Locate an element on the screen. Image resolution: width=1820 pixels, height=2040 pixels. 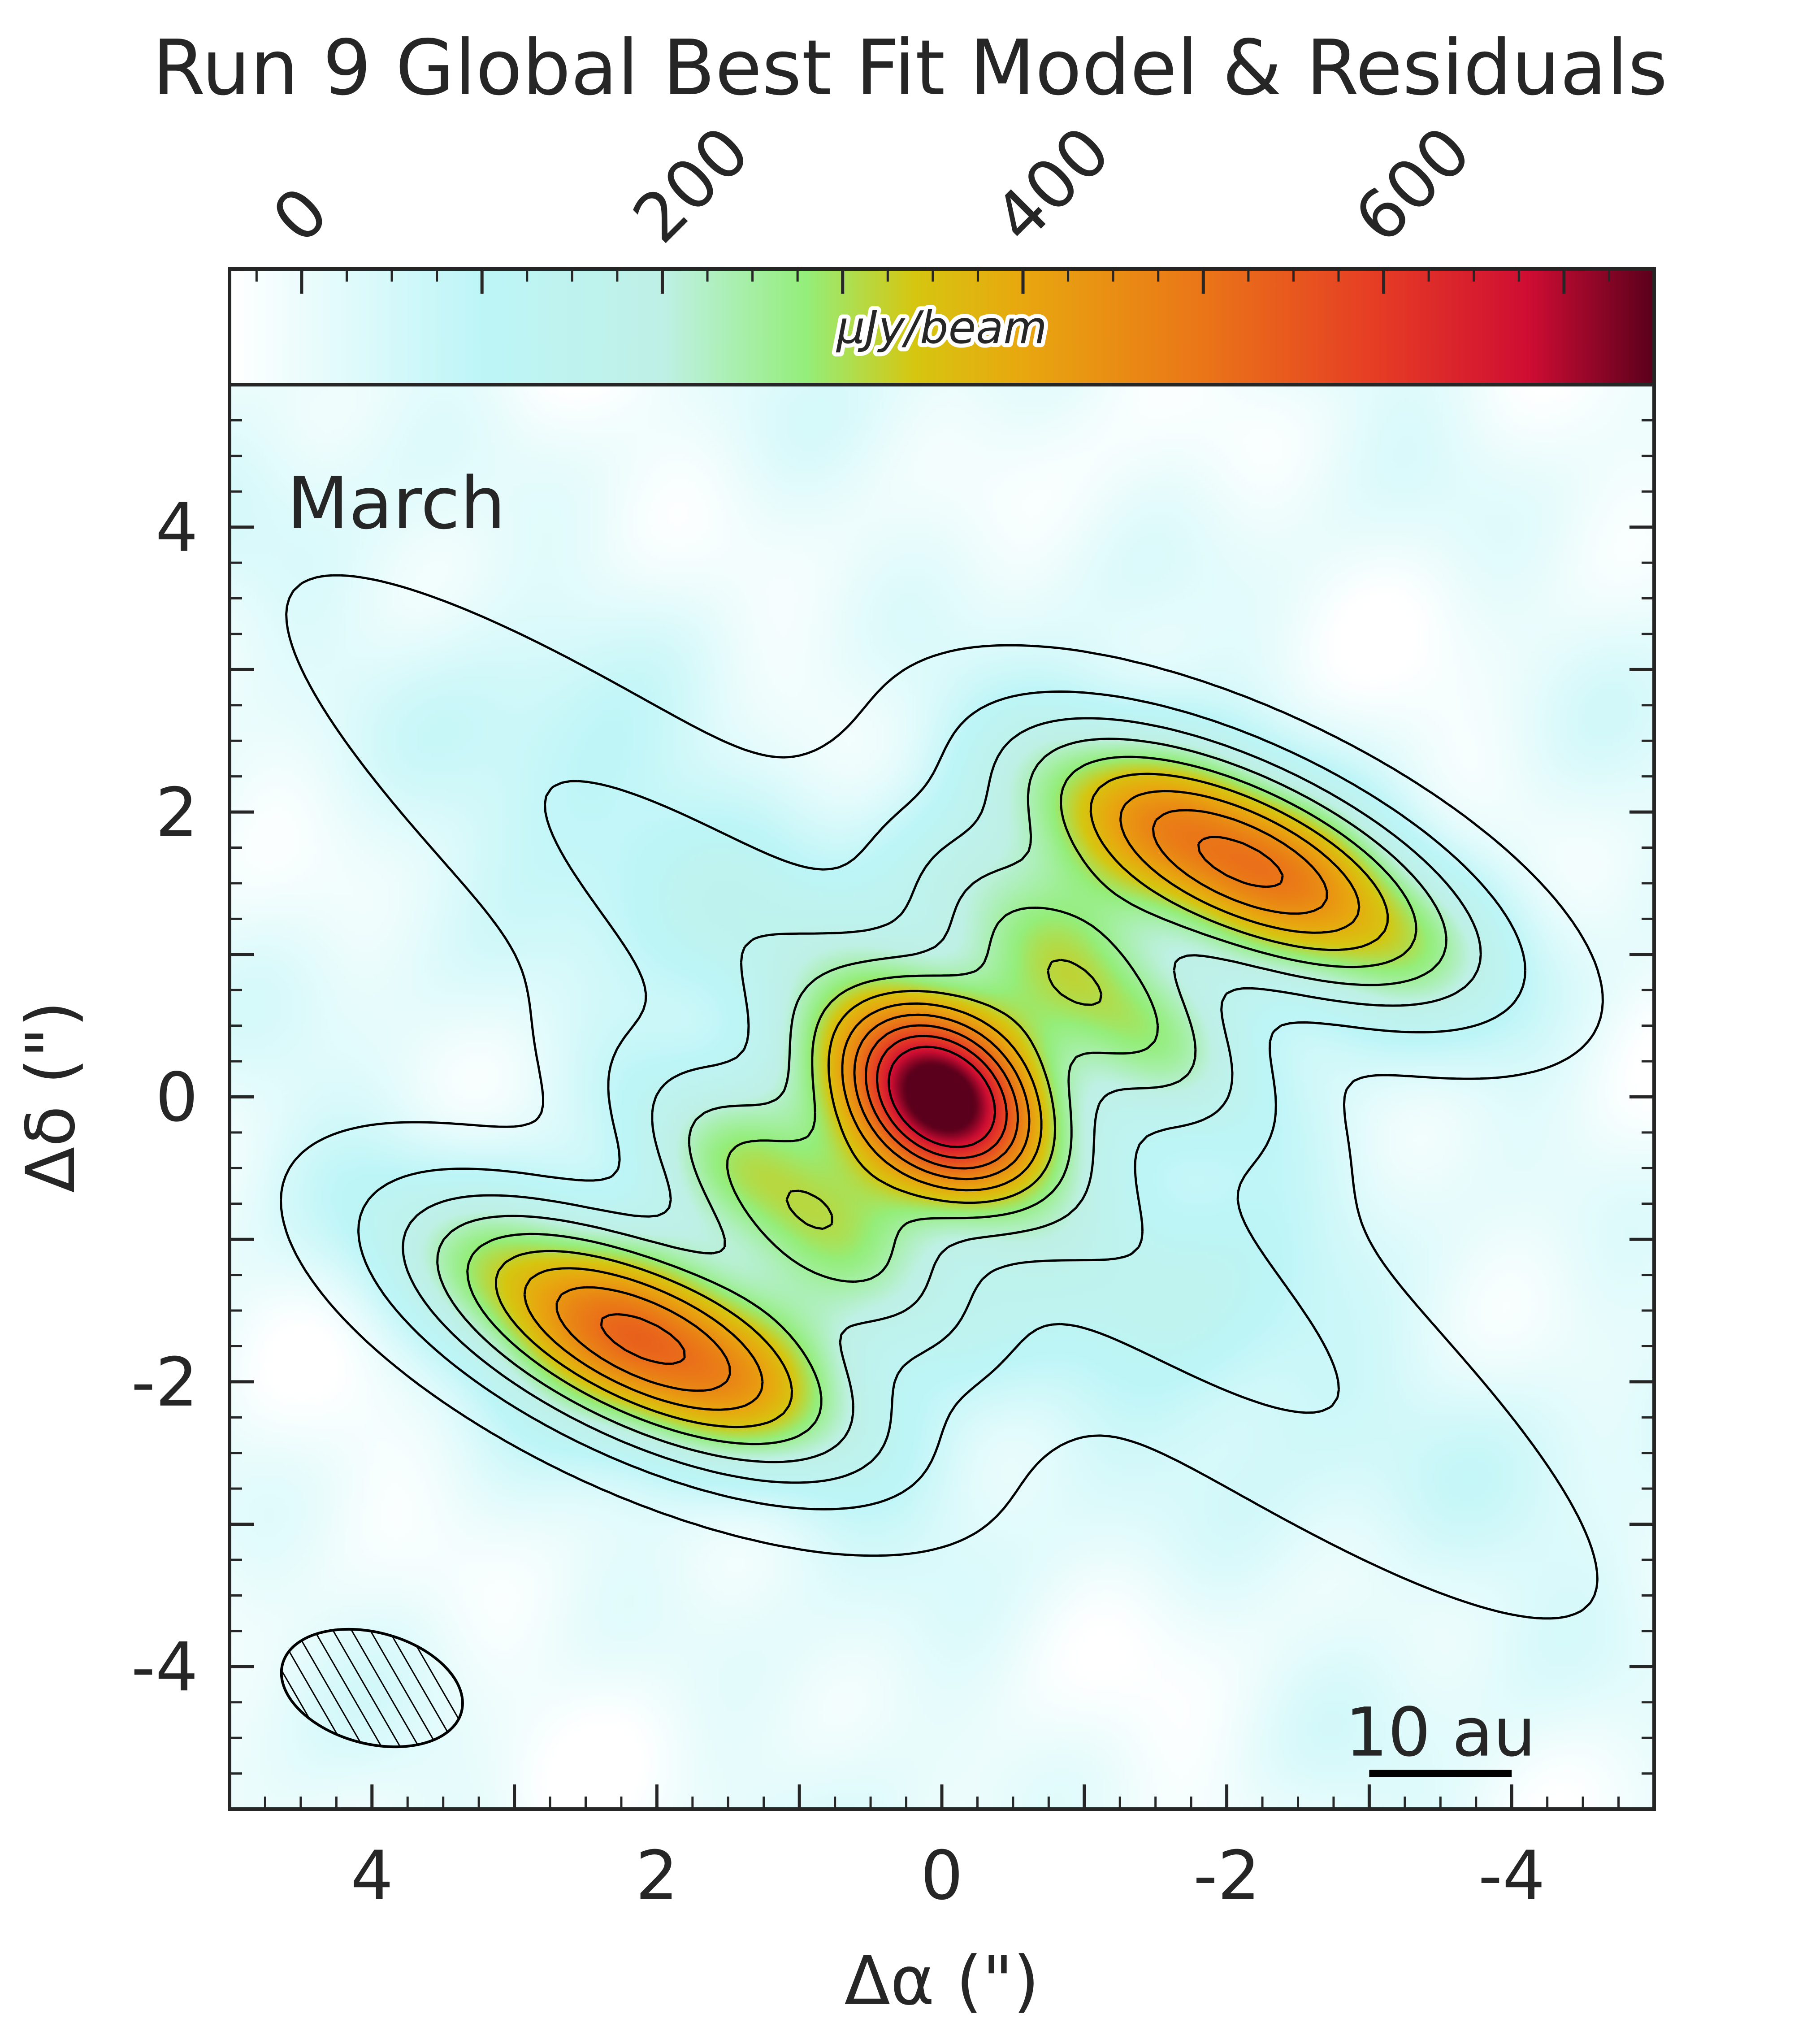
x-tick-labels: 4 2 0 -2 -4 is located at coordinates (948, 1876).